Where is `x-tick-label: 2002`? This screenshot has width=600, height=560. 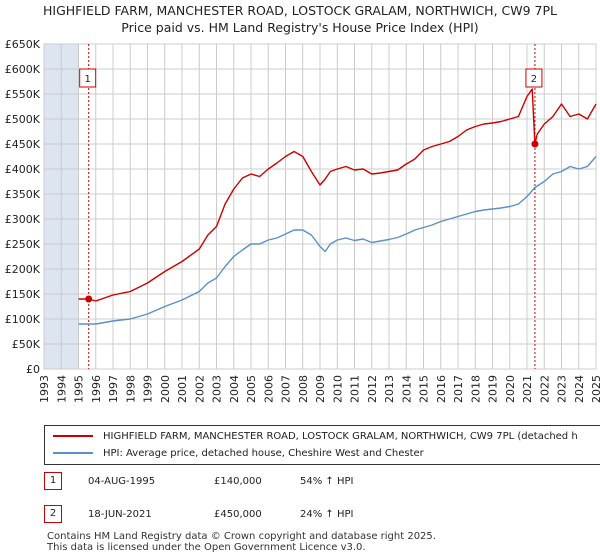
x-tick-label: 2002 is located at coordinates (199, 389).